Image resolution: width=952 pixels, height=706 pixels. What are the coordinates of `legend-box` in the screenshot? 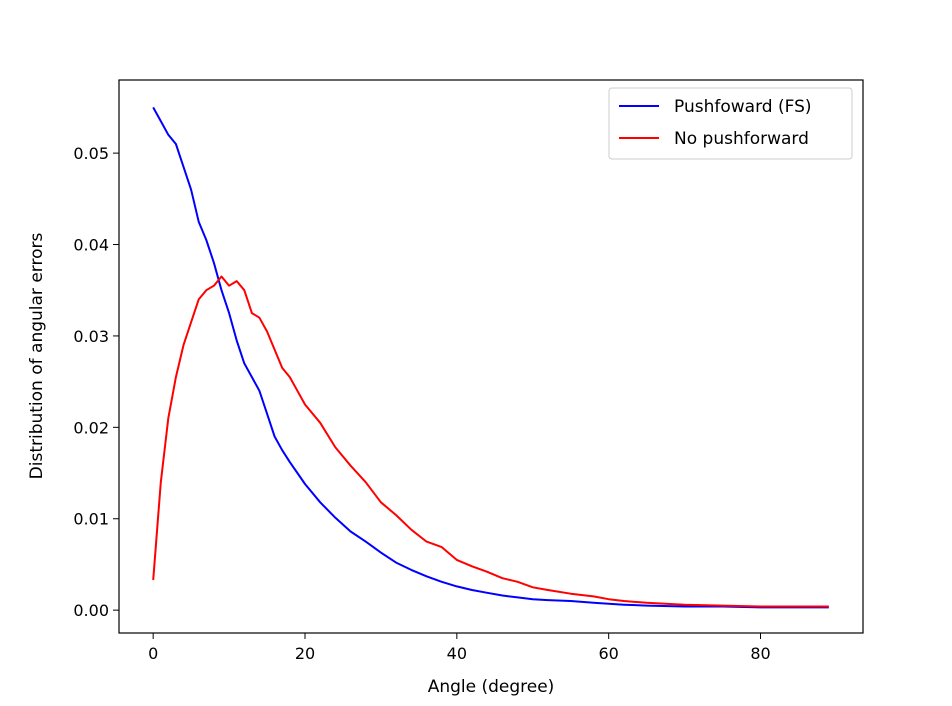 It's located at (730, 123).